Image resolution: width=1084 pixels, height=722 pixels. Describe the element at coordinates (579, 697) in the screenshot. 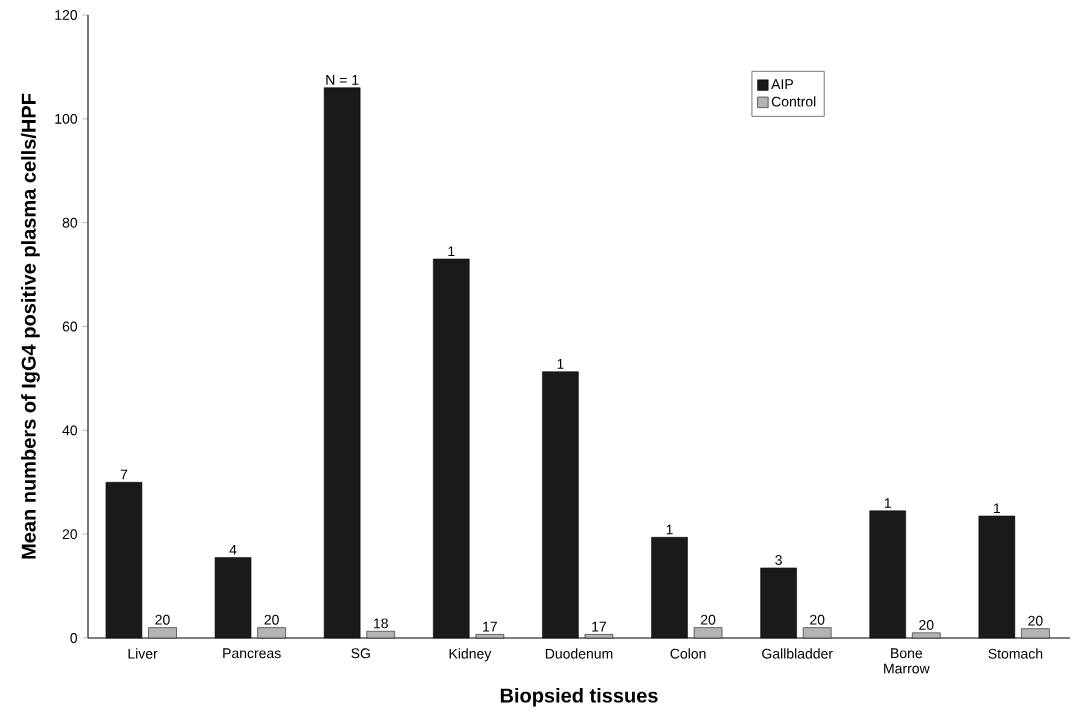

I see `x-axis-title: Biopsied tissues` at that location.